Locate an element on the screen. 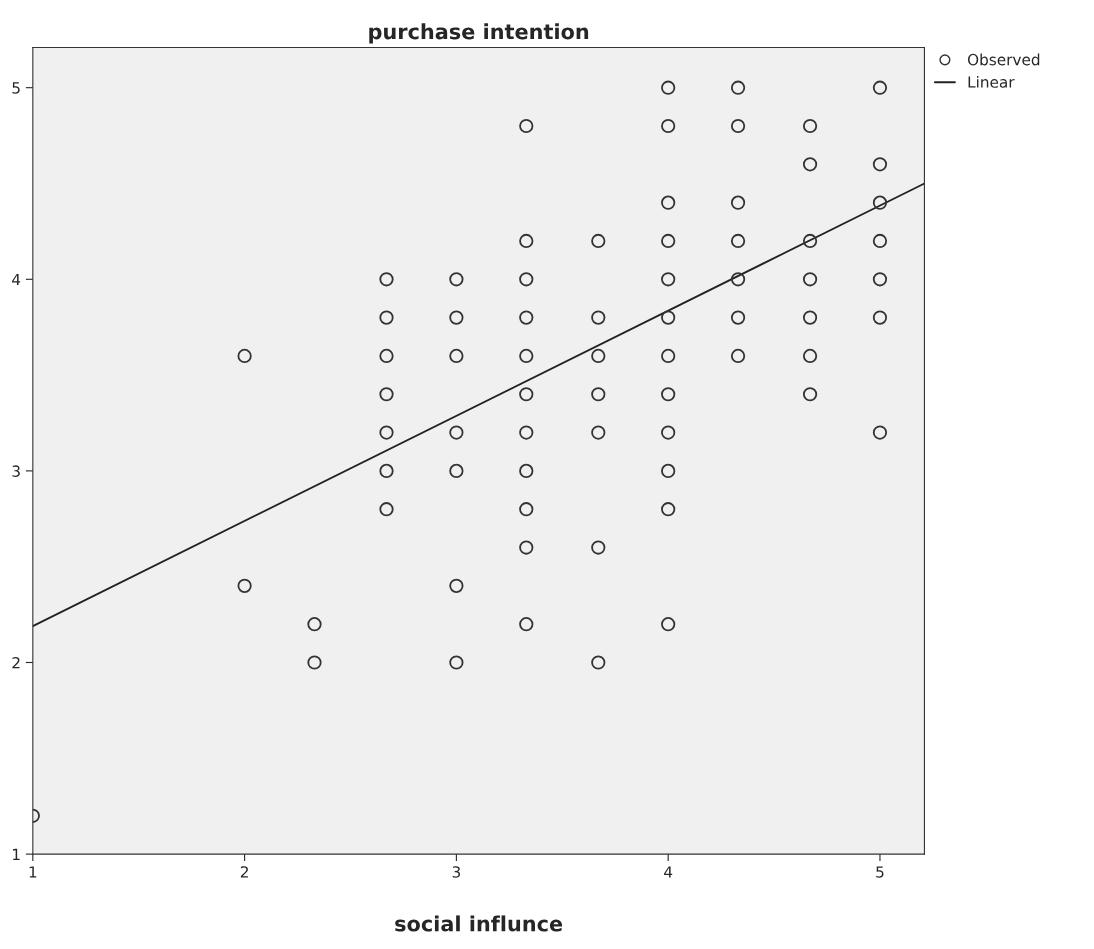 This screenshot has height=949, width=1094. y-tick-label: 5 is located at coordinates (16, 88).